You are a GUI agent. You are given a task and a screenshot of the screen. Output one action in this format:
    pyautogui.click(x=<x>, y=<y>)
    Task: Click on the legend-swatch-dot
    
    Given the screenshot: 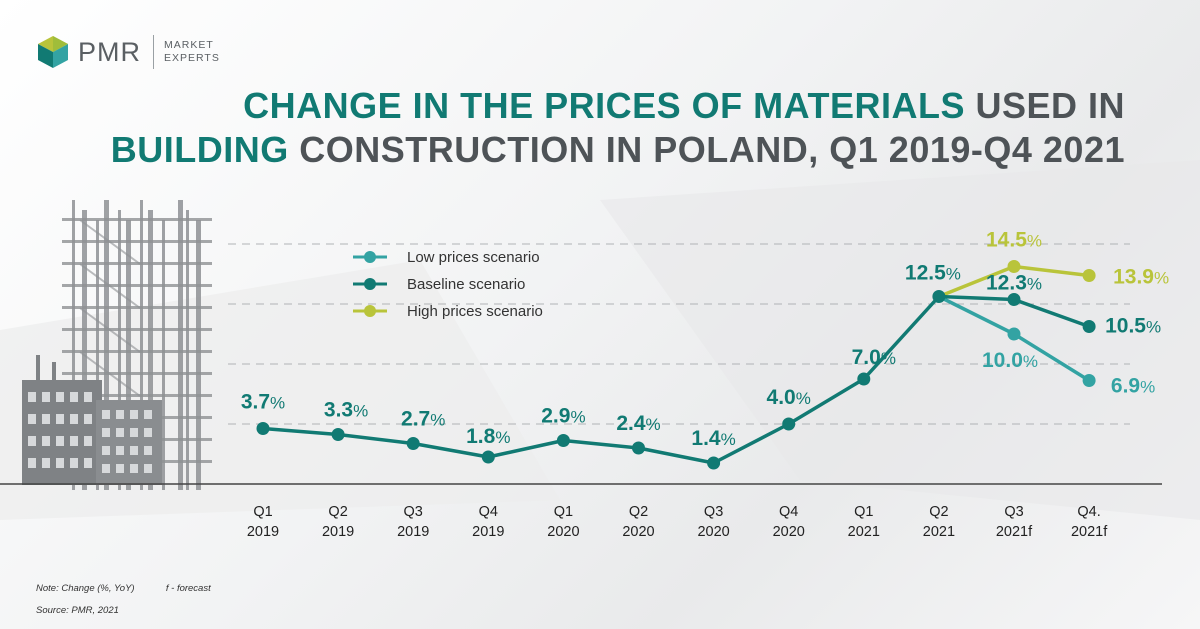 What is the action you would take?
    pyautogui.click(x=370, y=284)
    